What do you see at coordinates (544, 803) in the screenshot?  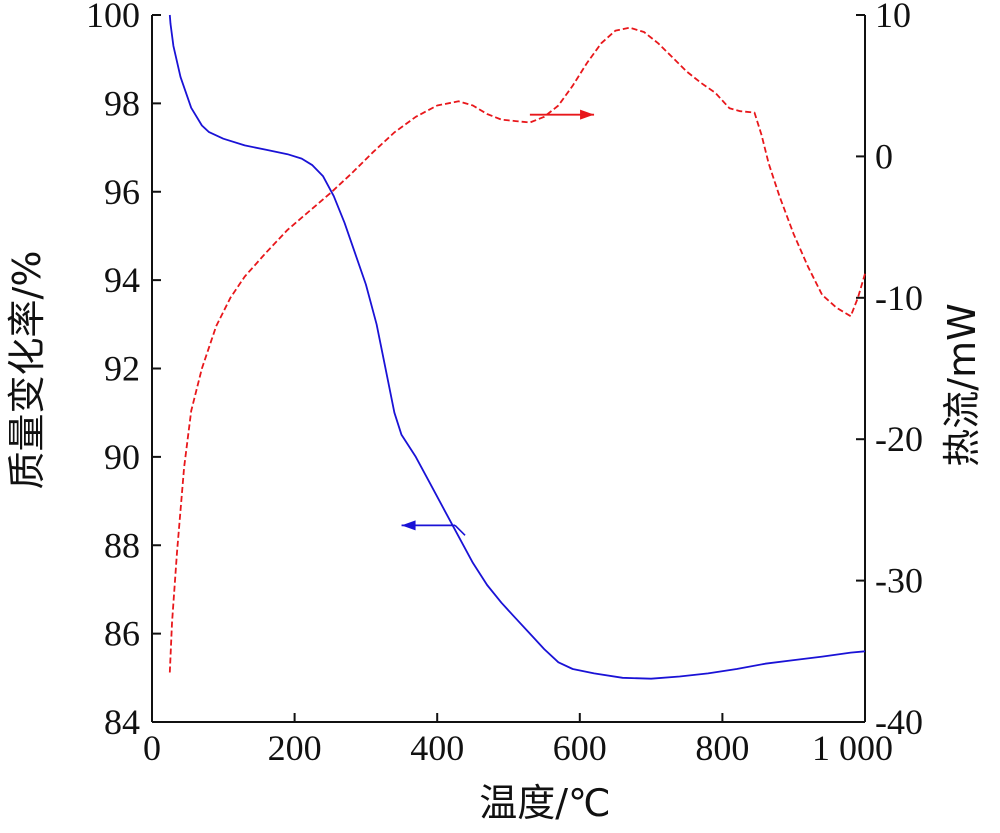 I see `x-axis-title: 温度/℃` at bounding box center [544, 803].